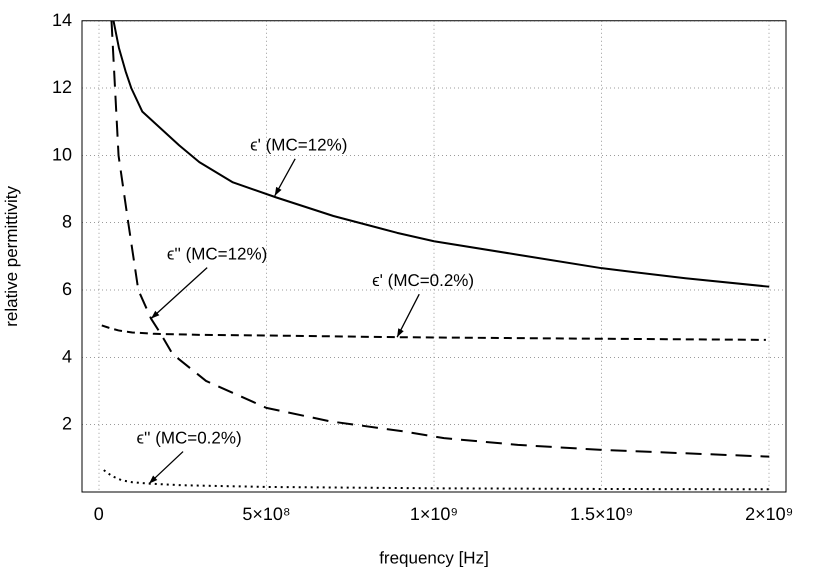  I want to click on x-tick-label: 5×10⁸, so click(266, 514).